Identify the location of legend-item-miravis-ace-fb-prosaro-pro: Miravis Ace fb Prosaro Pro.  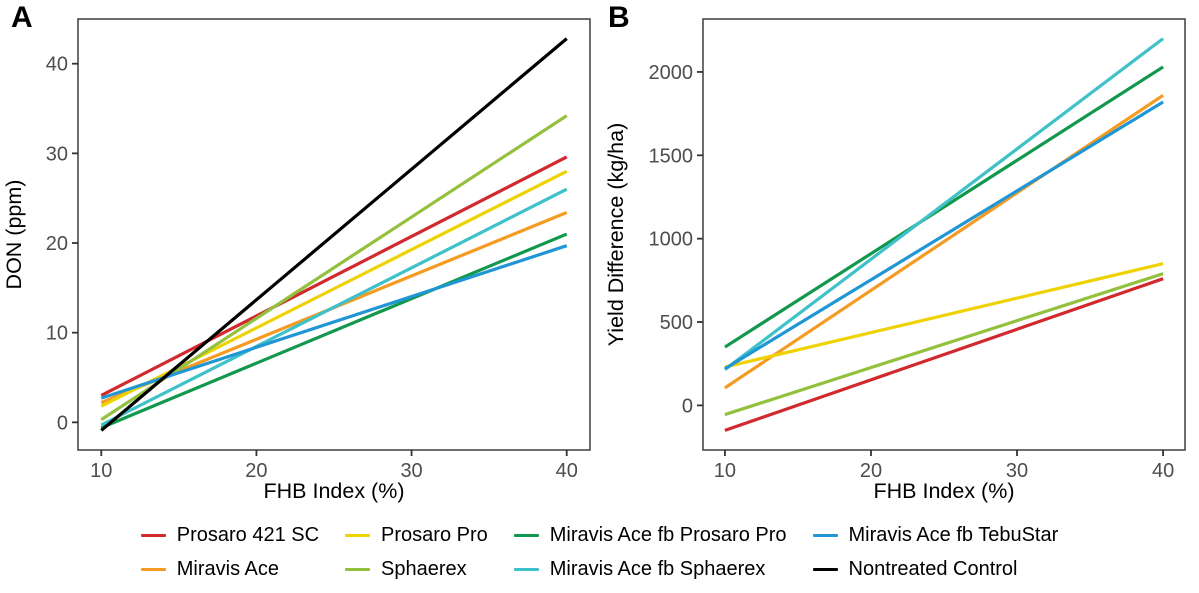
(650, 535).